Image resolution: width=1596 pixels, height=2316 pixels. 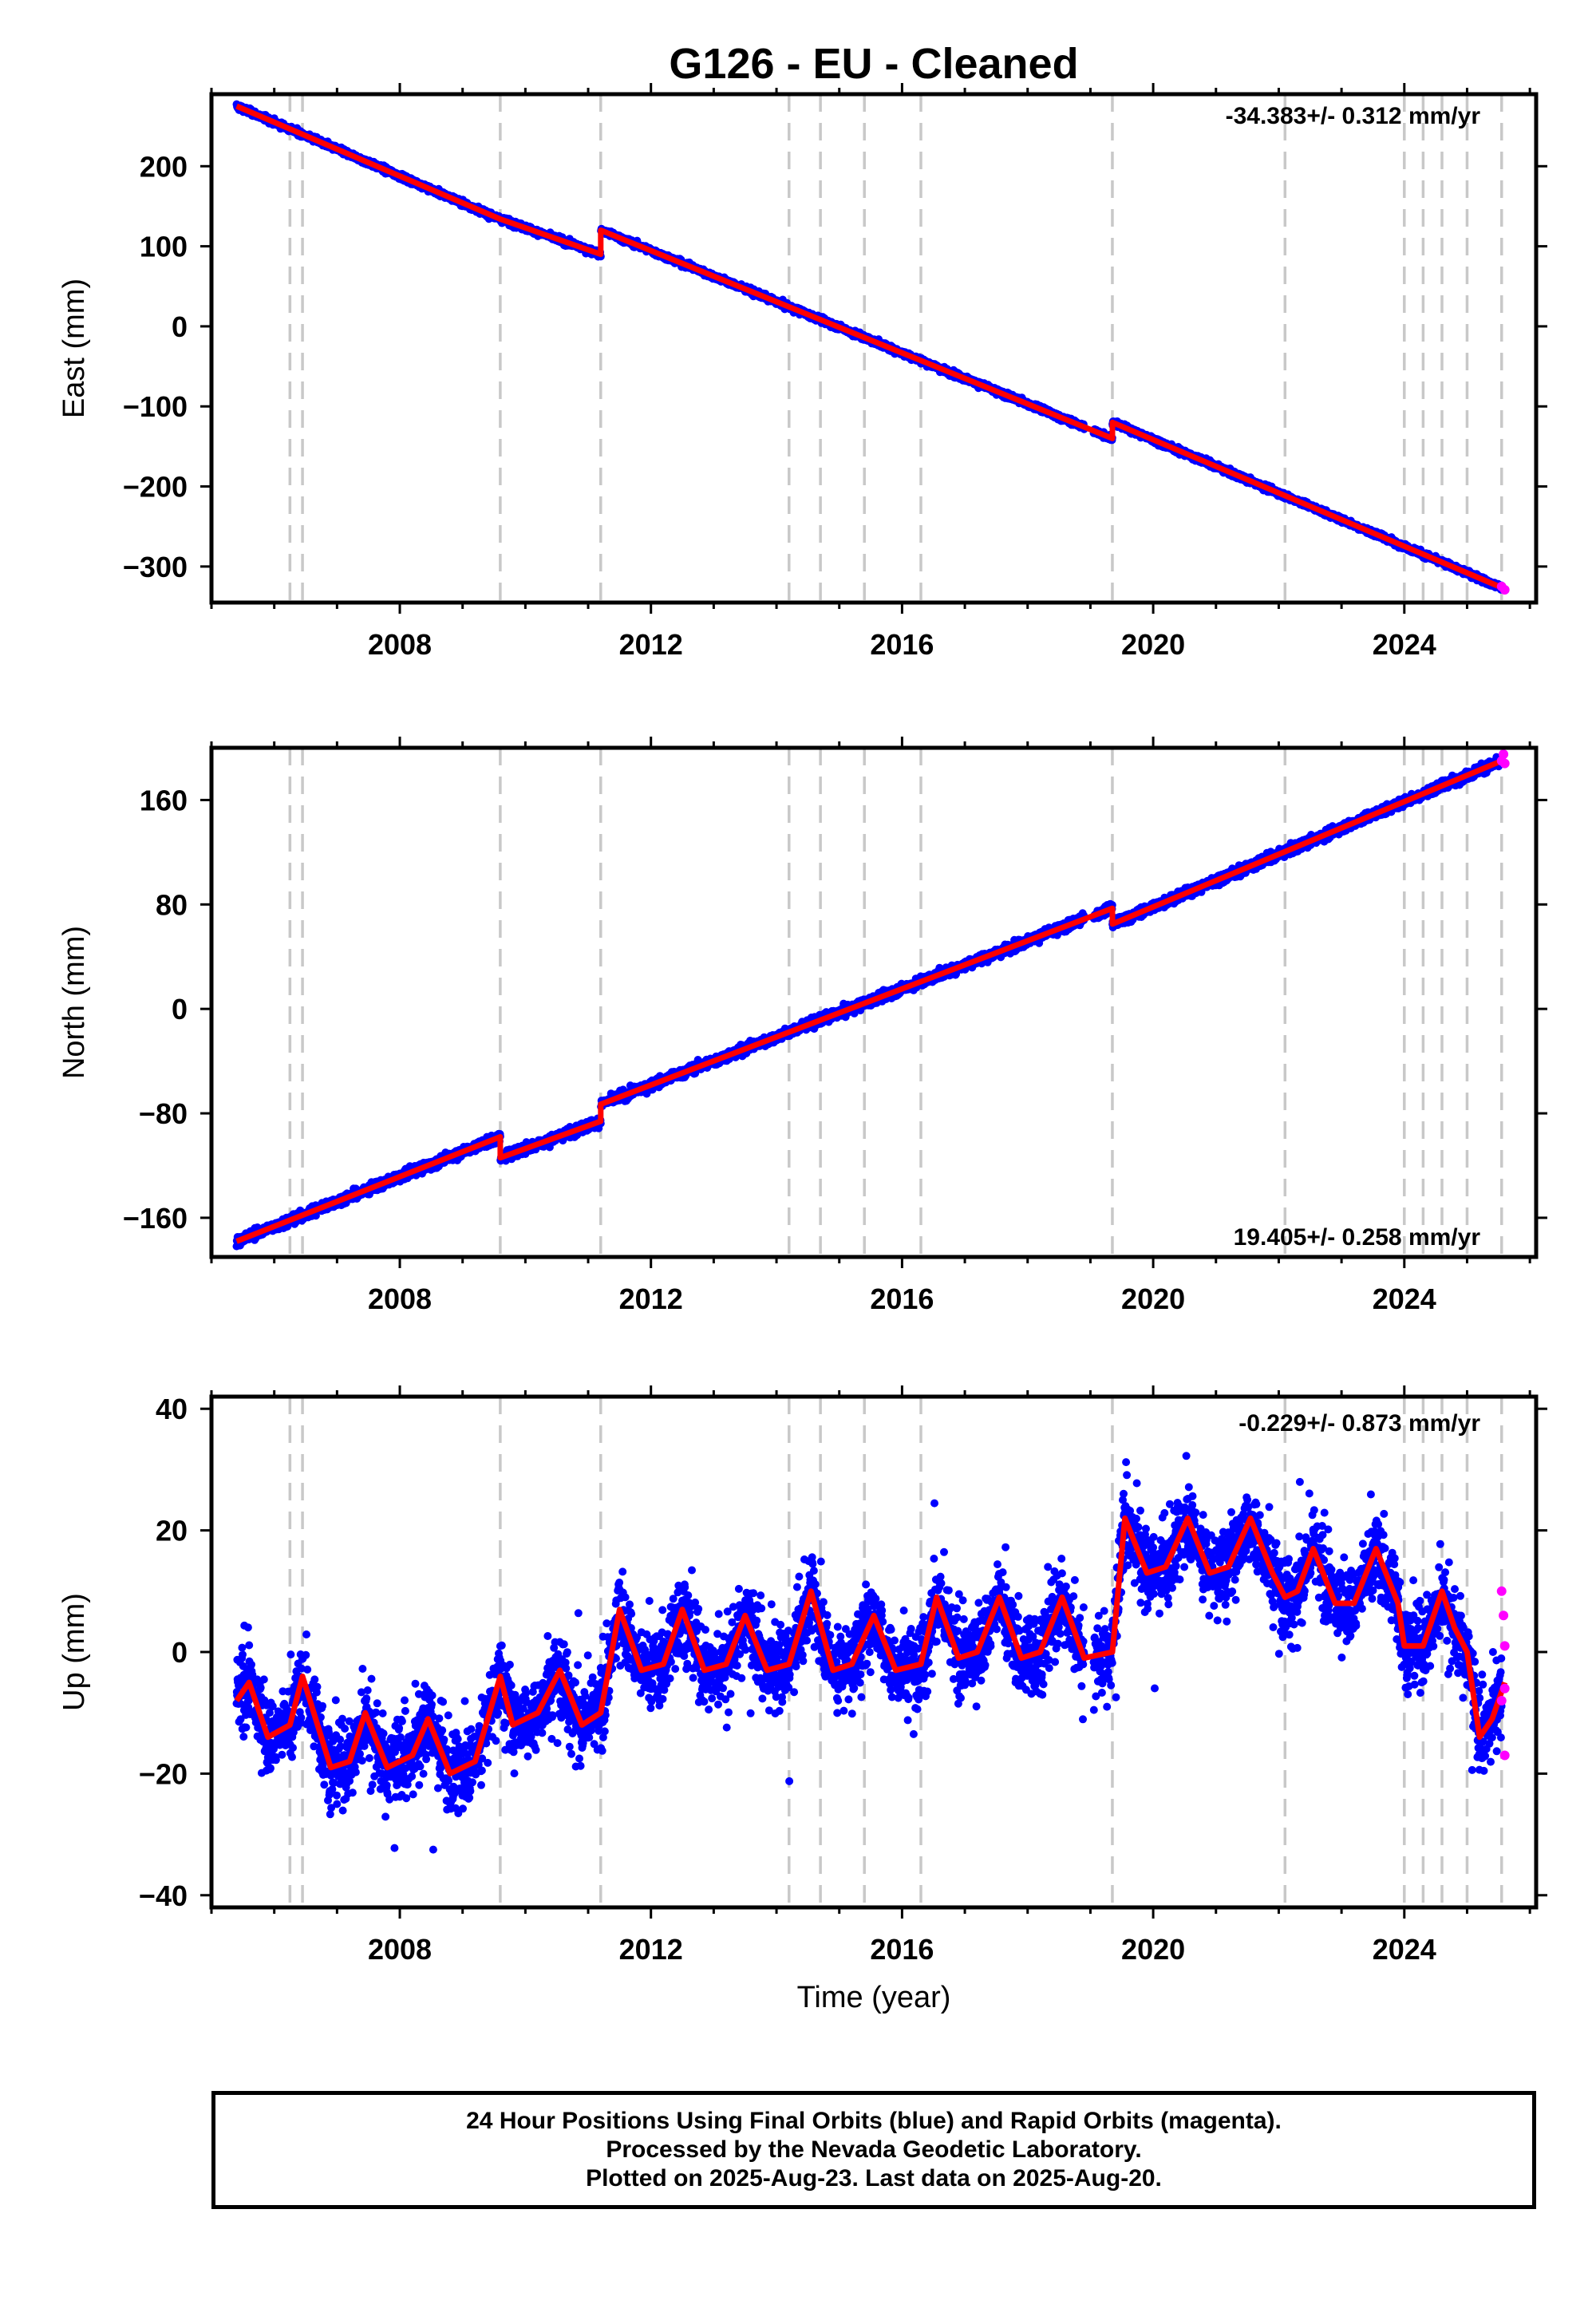 What do you see at coordinates (163, 1895) in the screenshot?
I see `y-tick-label: −40` at bounding box center [163, 1895].